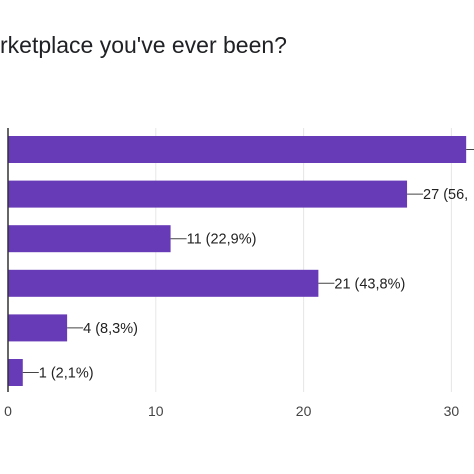 The width and height of the screenshot is (474, 474). What do you see at coordinates (369, 284) in the screenshot?
I see `data-label-4: 21 (43,8%)` at bounding box center [369, 284].